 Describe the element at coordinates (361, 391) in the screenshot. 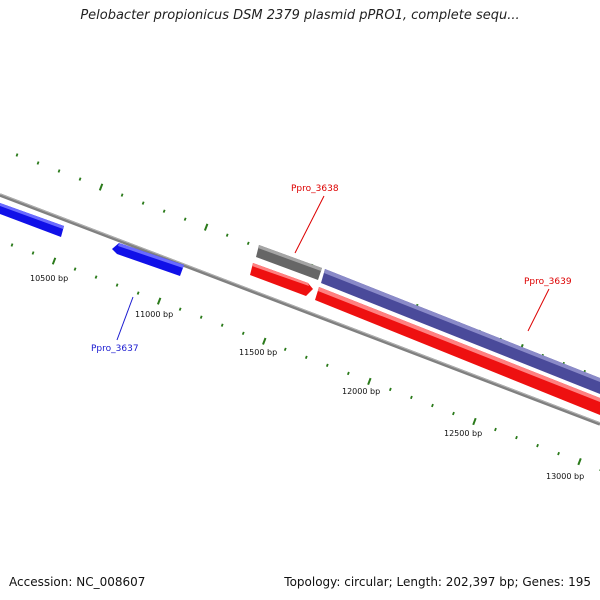

I see `position-label-12000: 12000 bp` at that location.